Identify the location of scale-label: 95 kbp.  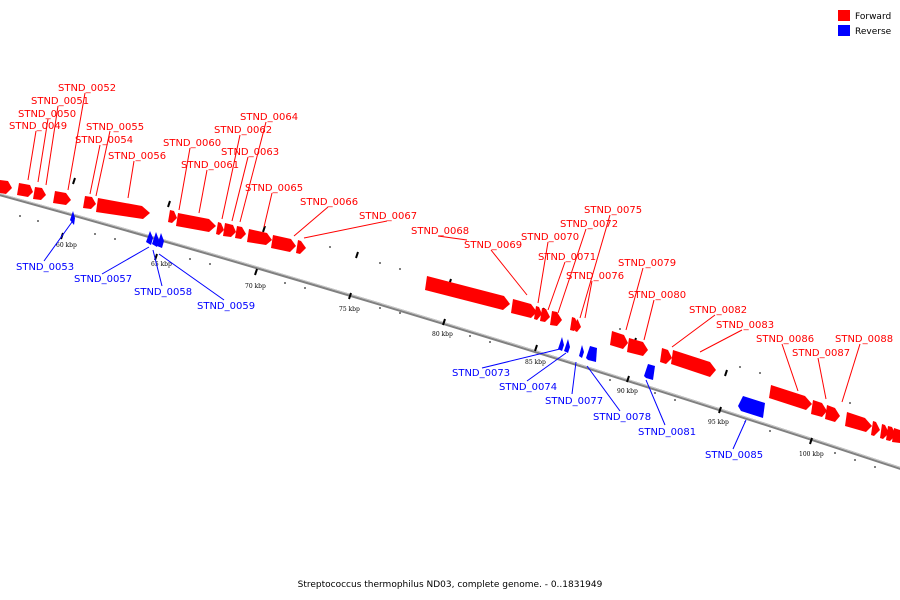
(718, 422).